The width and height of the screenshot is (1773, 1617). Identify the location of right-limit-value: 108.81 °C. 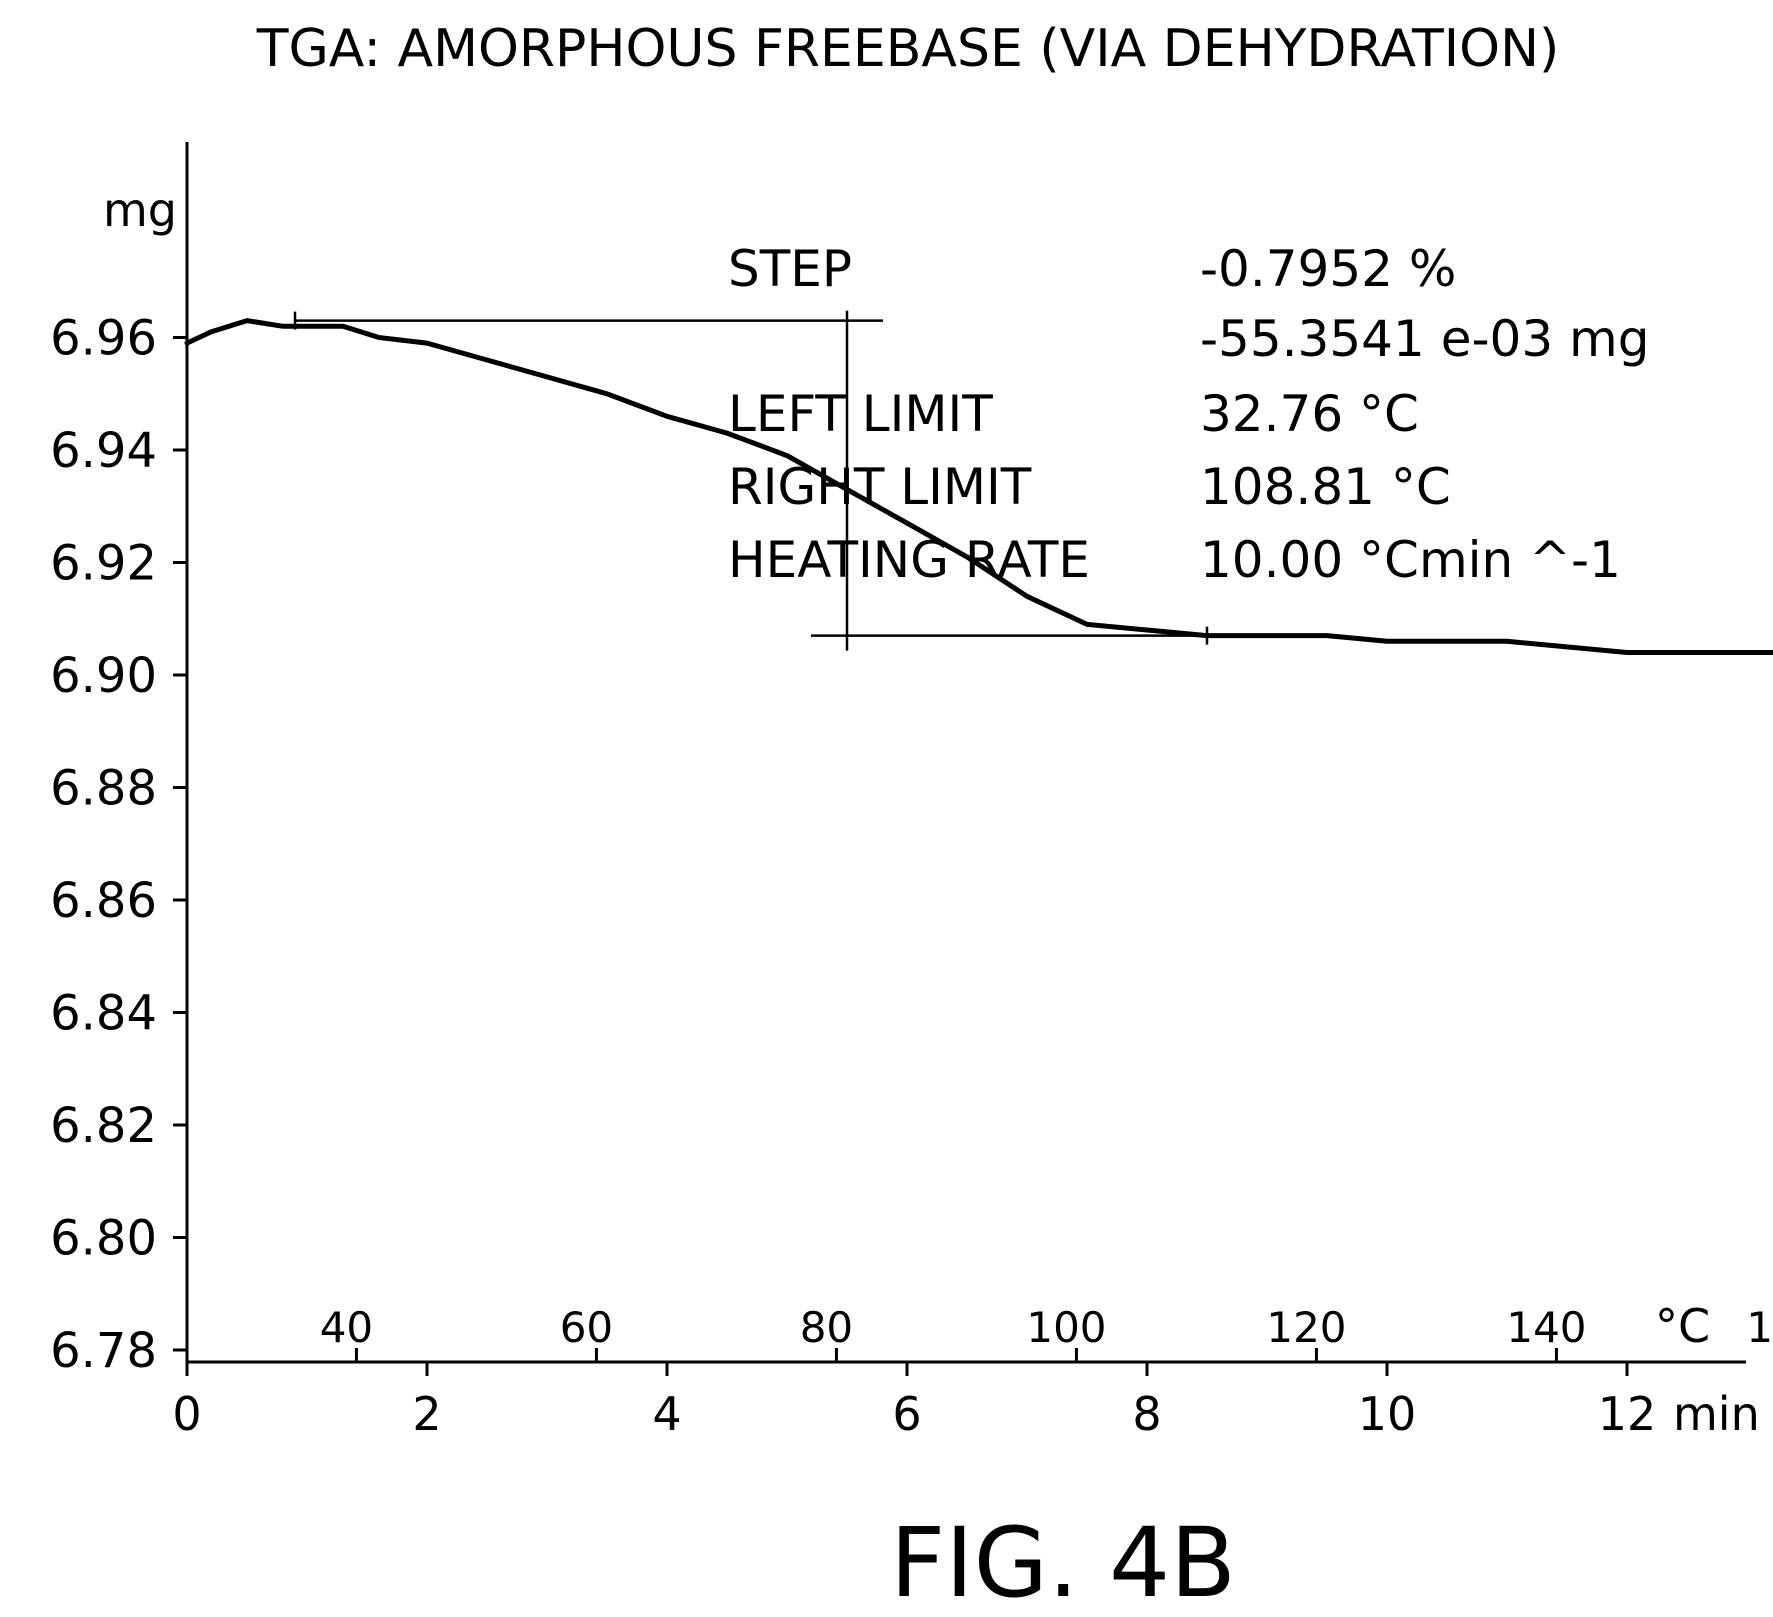
(1325, 487).